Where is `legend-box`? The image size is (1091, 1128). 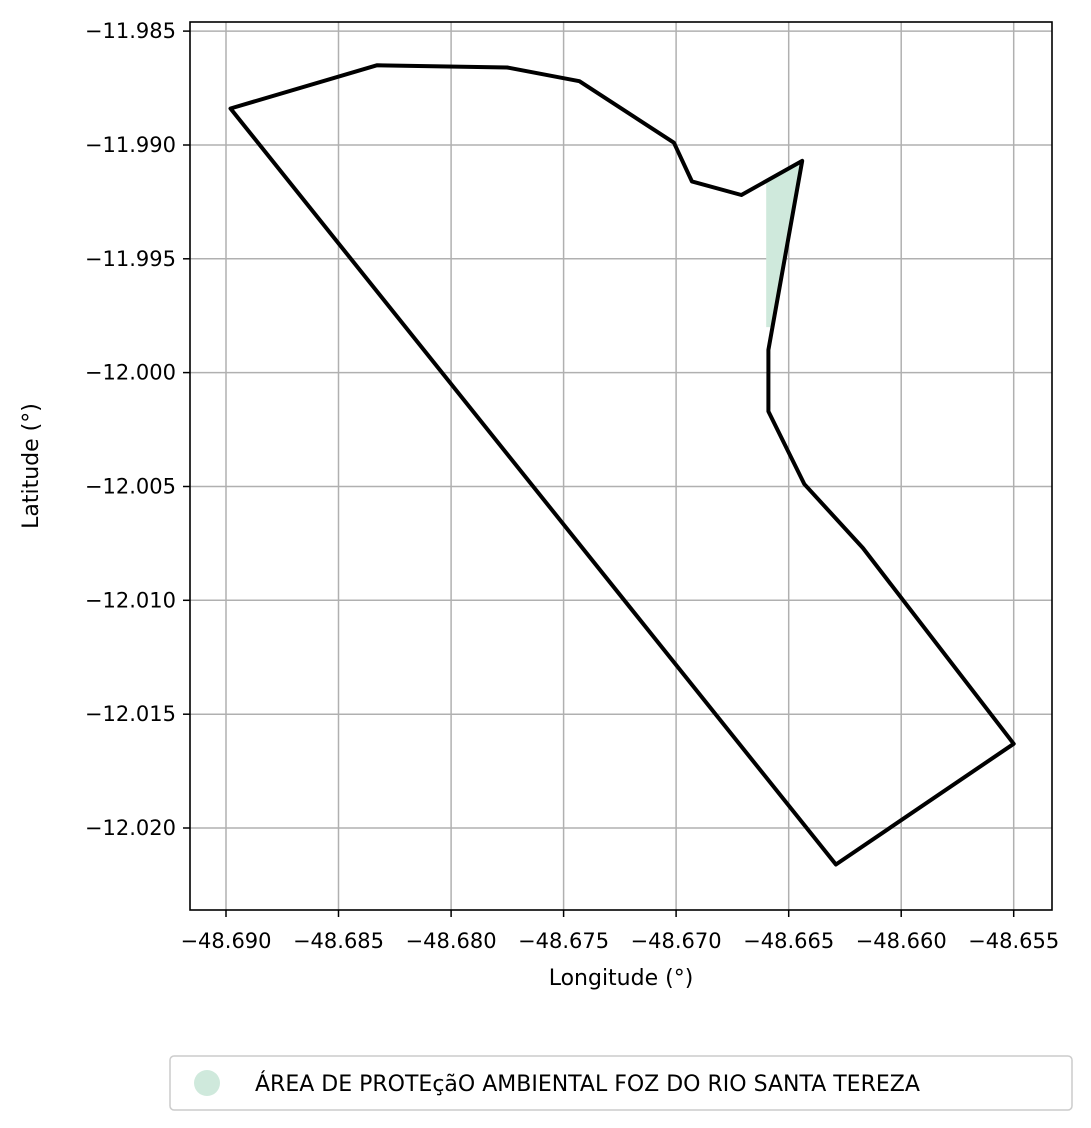
legend-box is located at coordinates (621, 1083).